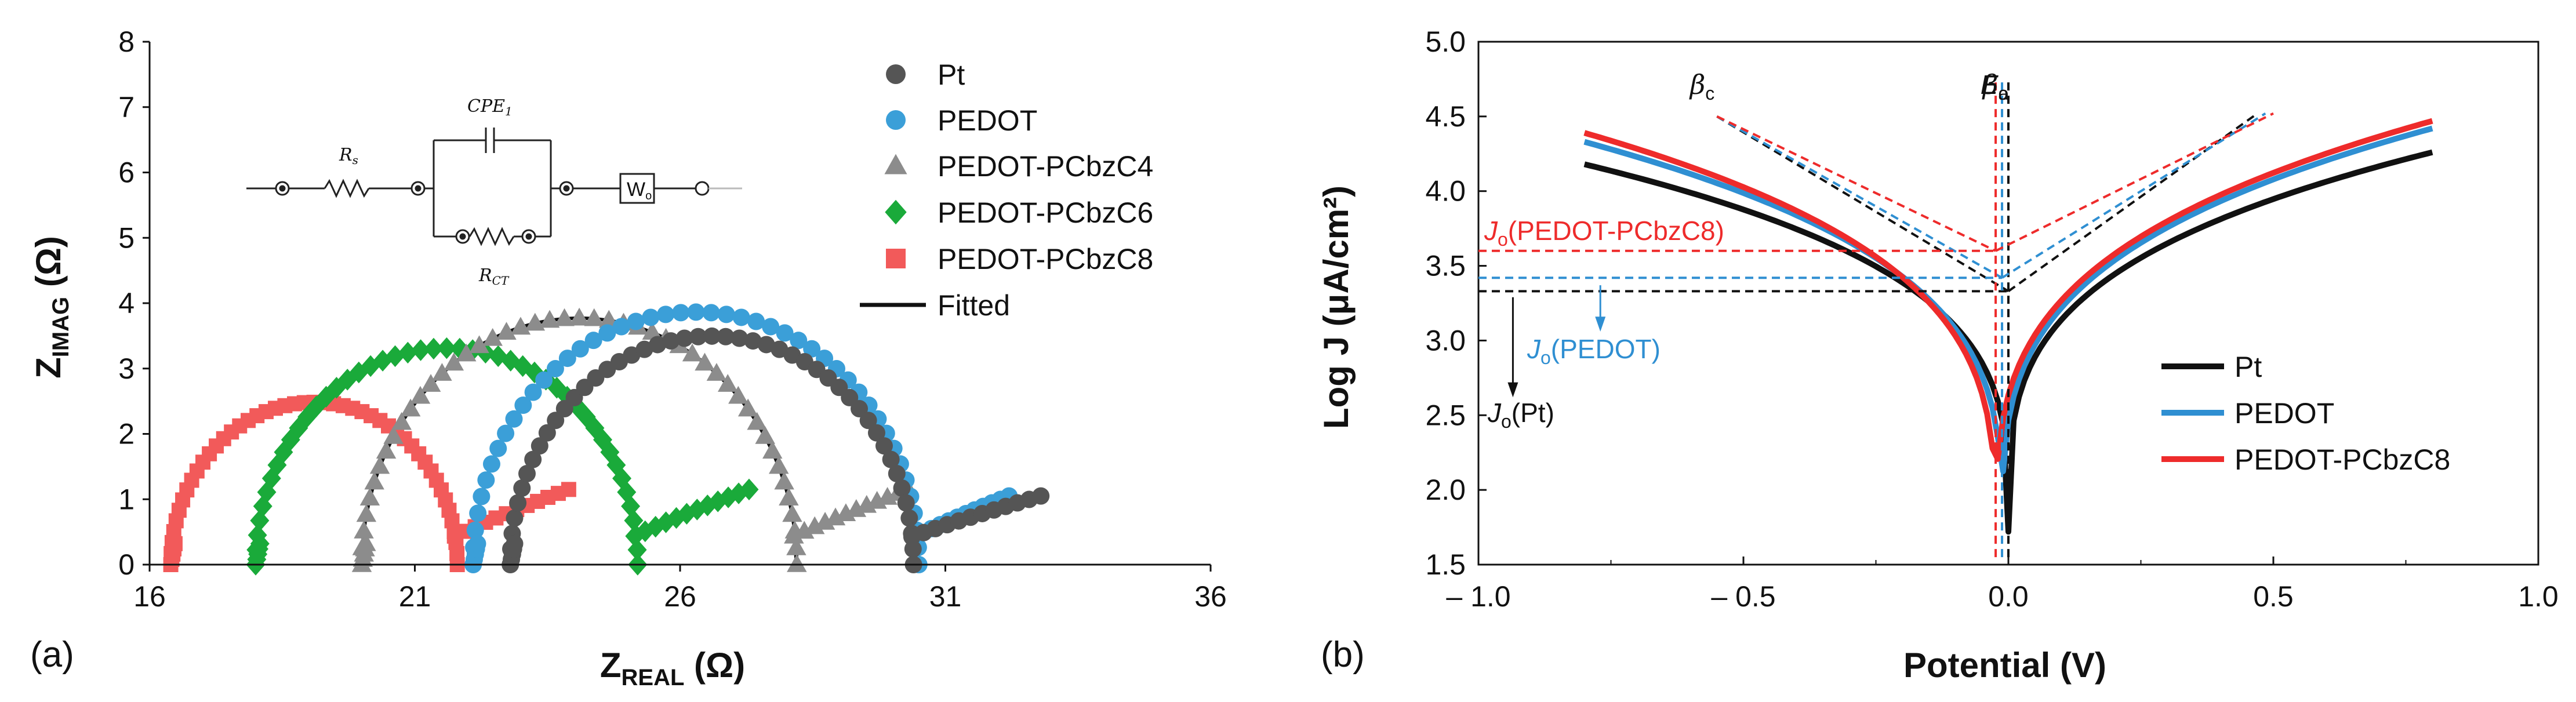 This screenshot has height=702, width=2576. I want to click on warburg-label: Wo, so click(639, 190).